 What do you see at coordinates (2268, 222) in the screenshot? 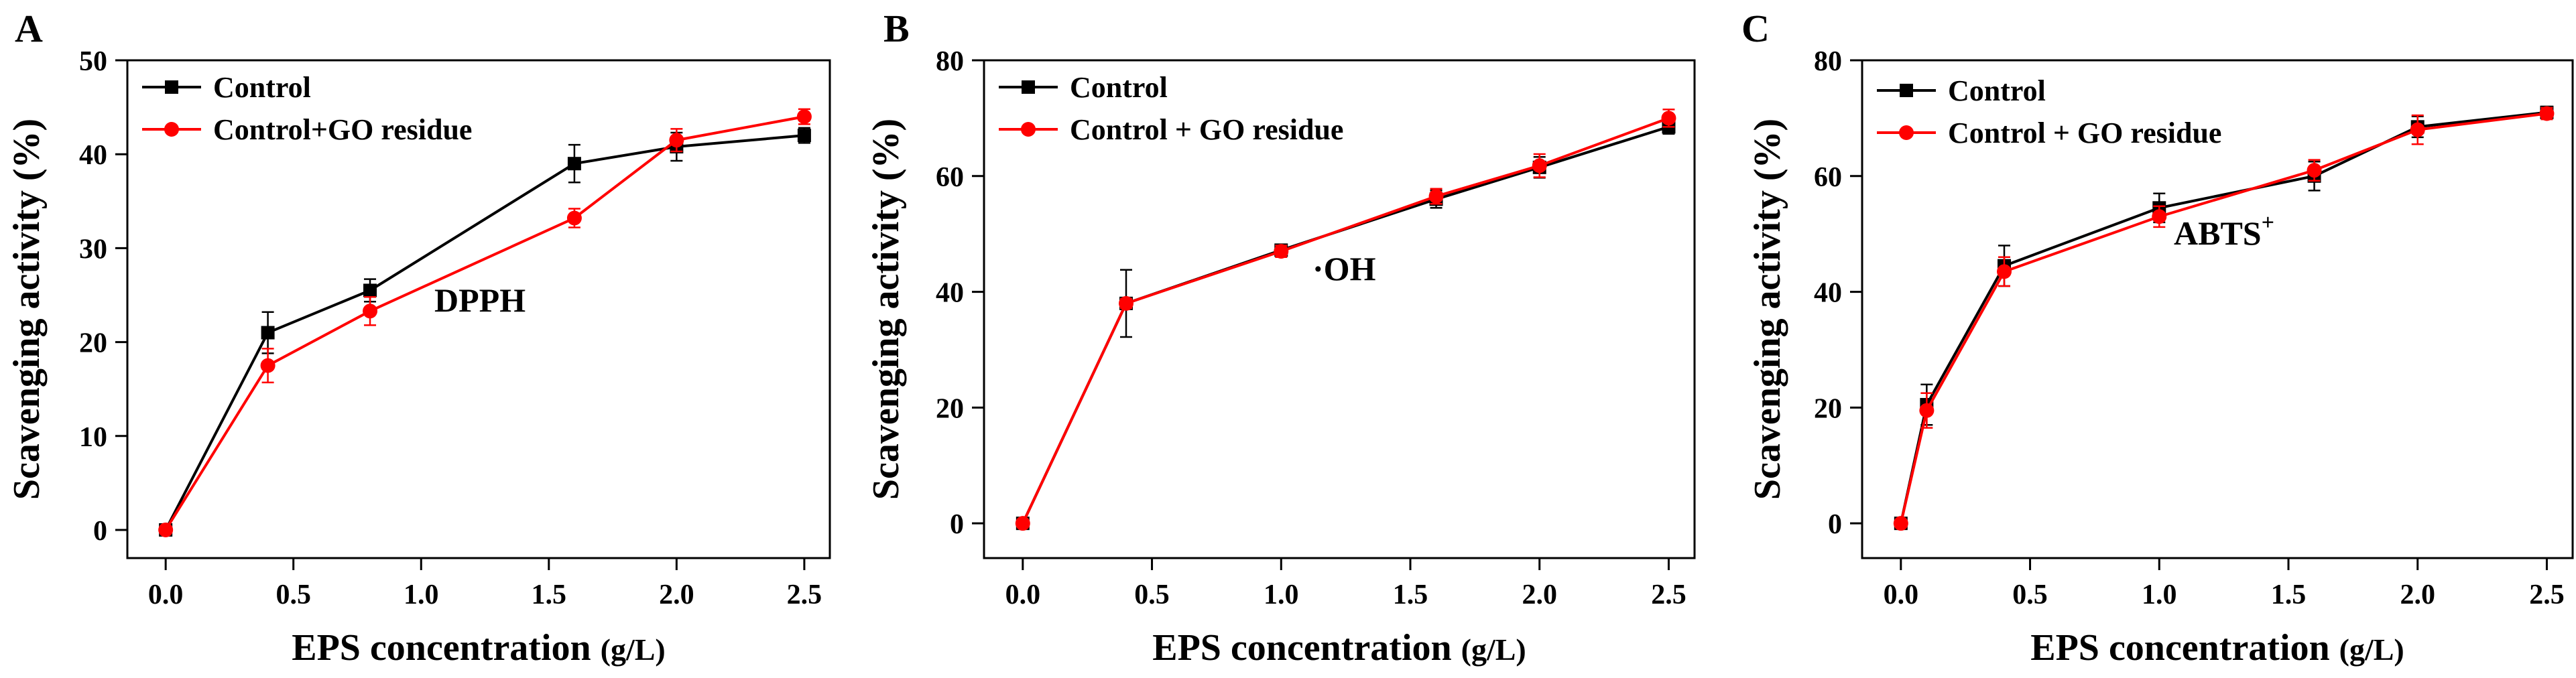
I see `annotation-superscript: +` at bounding box center [2268, 222].